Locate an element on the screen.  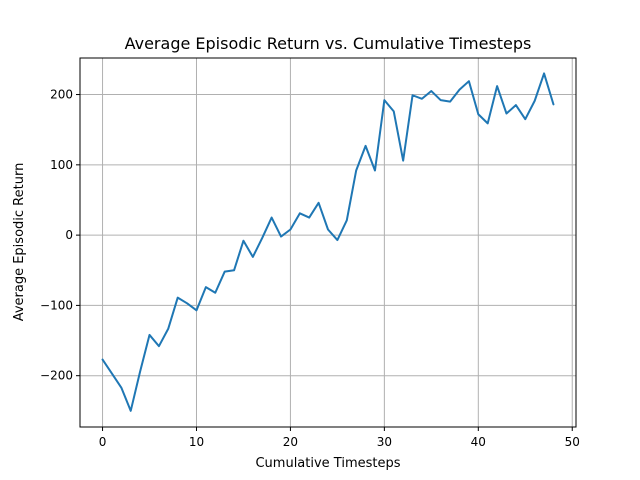
y-axis-ticks: −200 −100 0 100 200 is located at coordinates (60, 235).